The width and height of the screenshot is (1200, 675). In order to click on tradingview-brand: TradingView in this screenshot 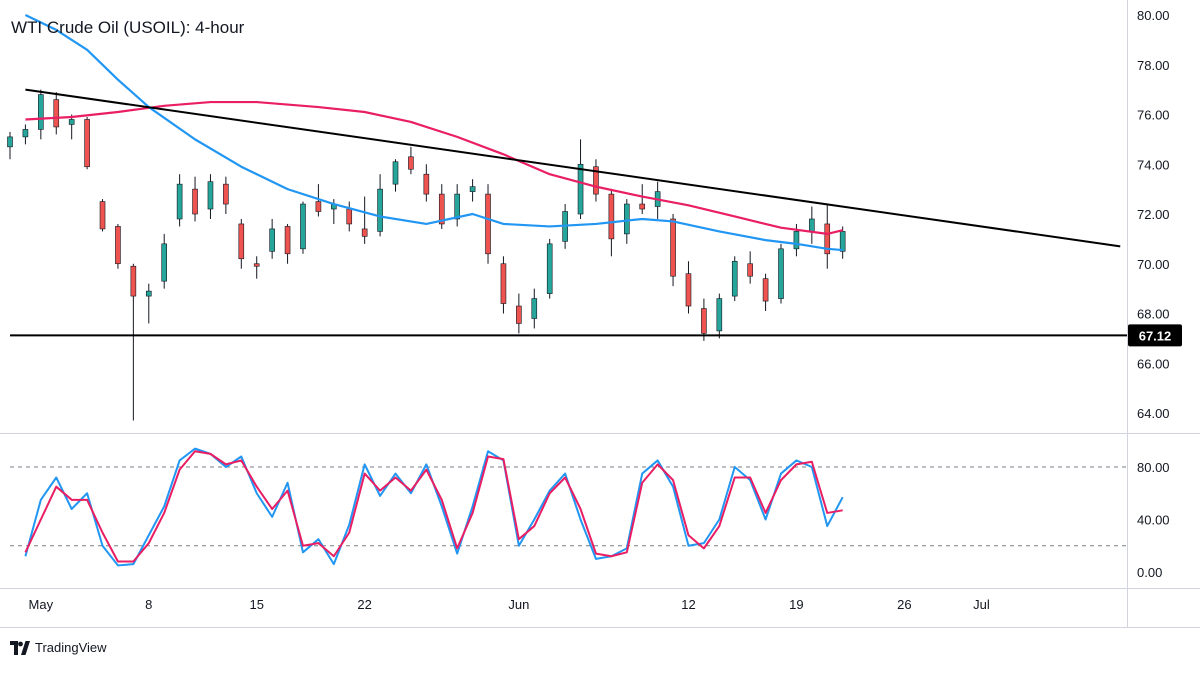, I will do `click(58, 647)`.